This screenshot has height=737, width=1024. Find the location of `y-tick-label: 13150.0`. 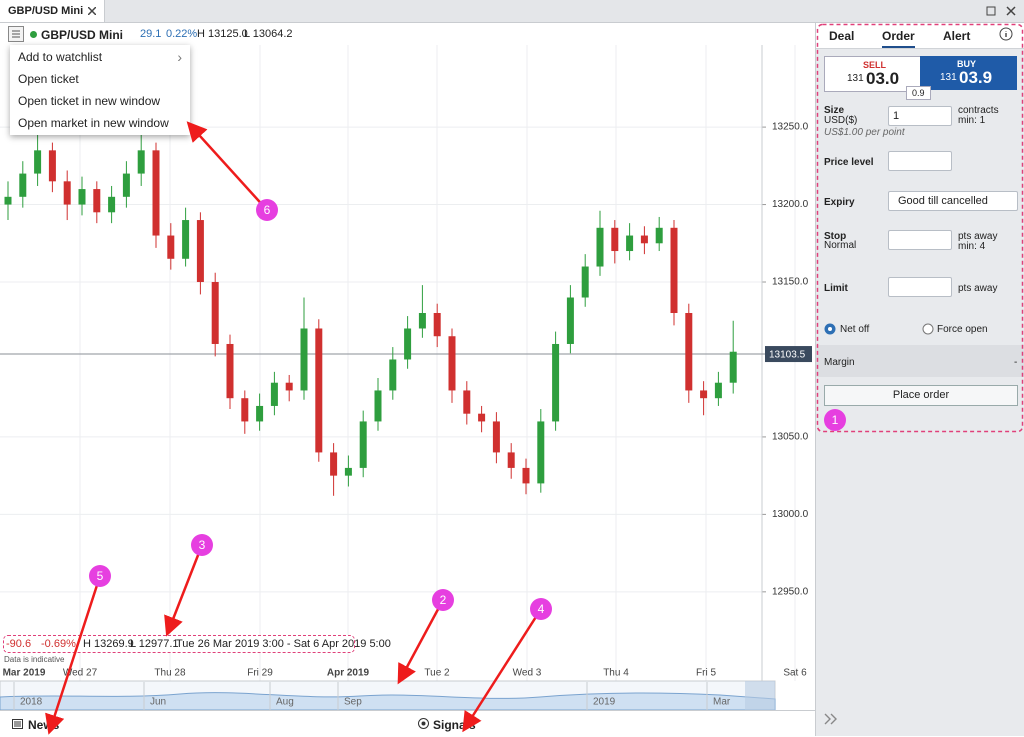

y-tick-label: 13150.0 is located at coordinates (790, 282).